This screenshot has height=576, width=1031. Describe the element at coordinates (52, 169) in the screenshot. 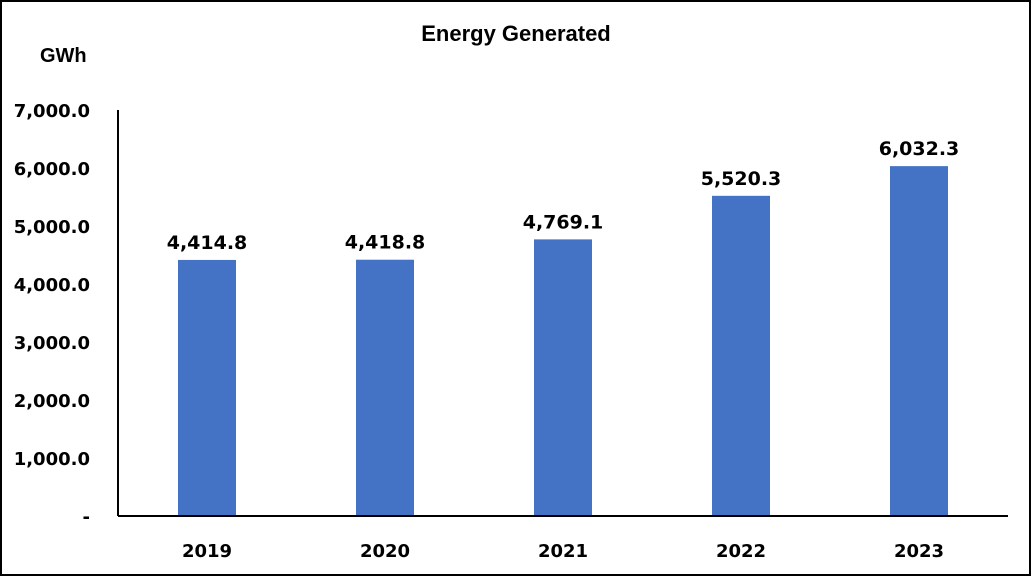

I see `y-tick-label: 6,000.0` at that location.